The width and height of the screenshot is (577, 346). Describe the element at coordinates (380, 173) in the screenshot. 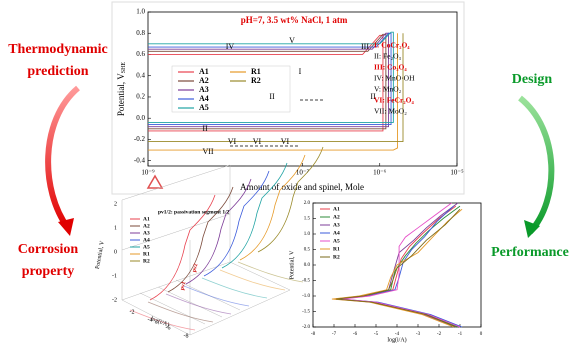

I see `x-tick-label: 10⁻⁶` at that location.